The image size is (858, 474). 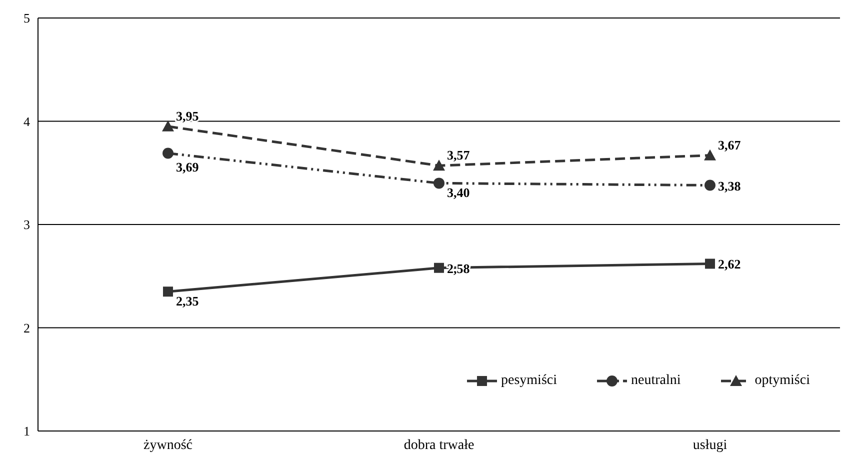 I want to click on x-tick-label: żywność, so click(x=168, y=445).